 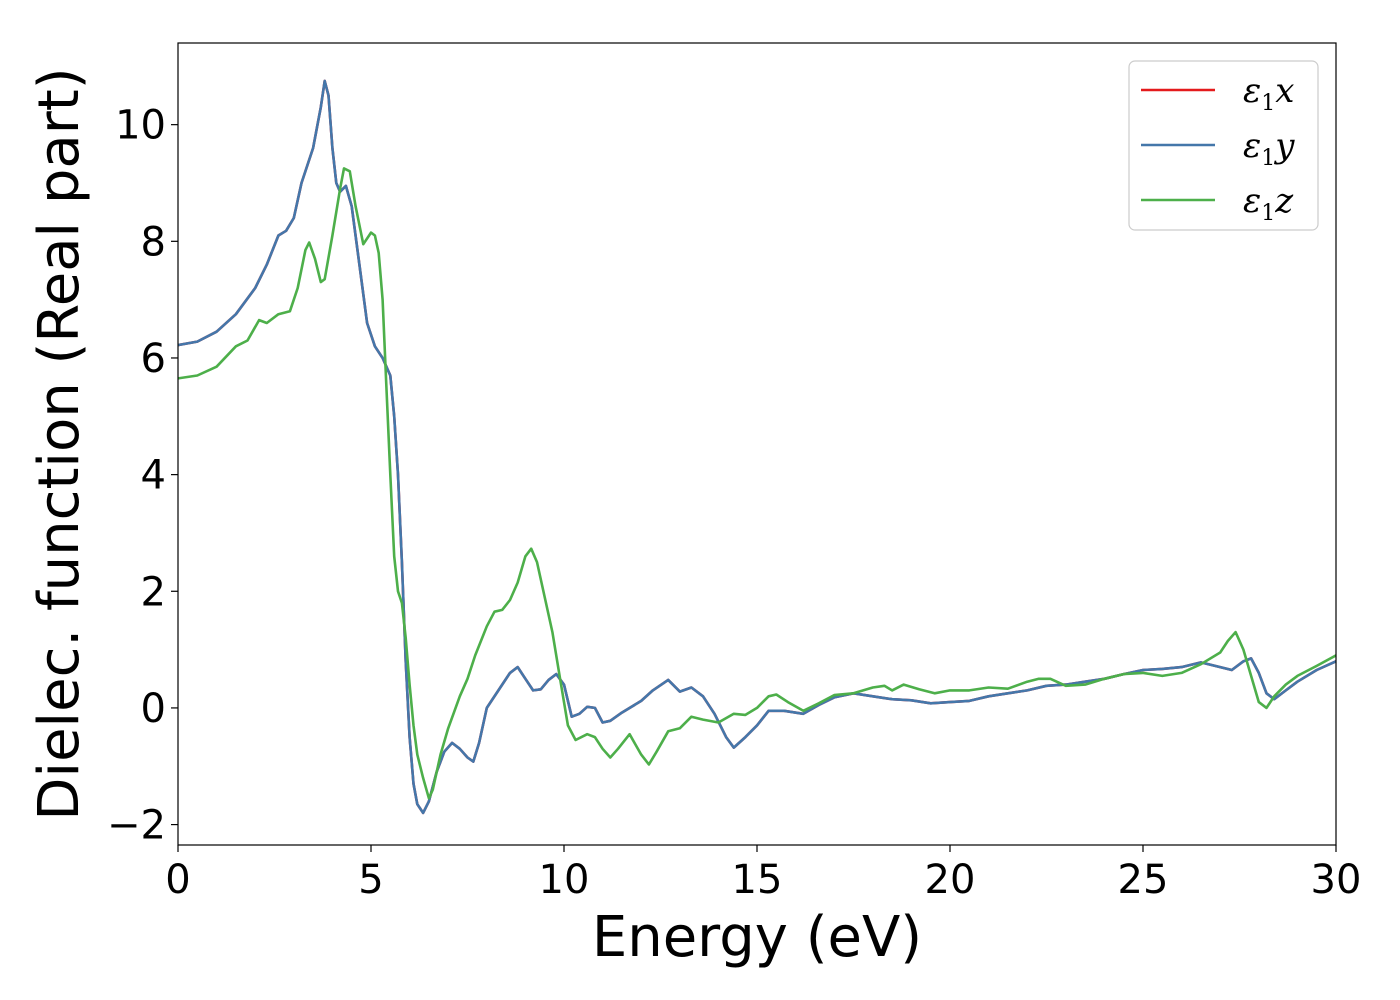 I want to click on x-axis-title: Energy (eV), so click(x=757, y=937).